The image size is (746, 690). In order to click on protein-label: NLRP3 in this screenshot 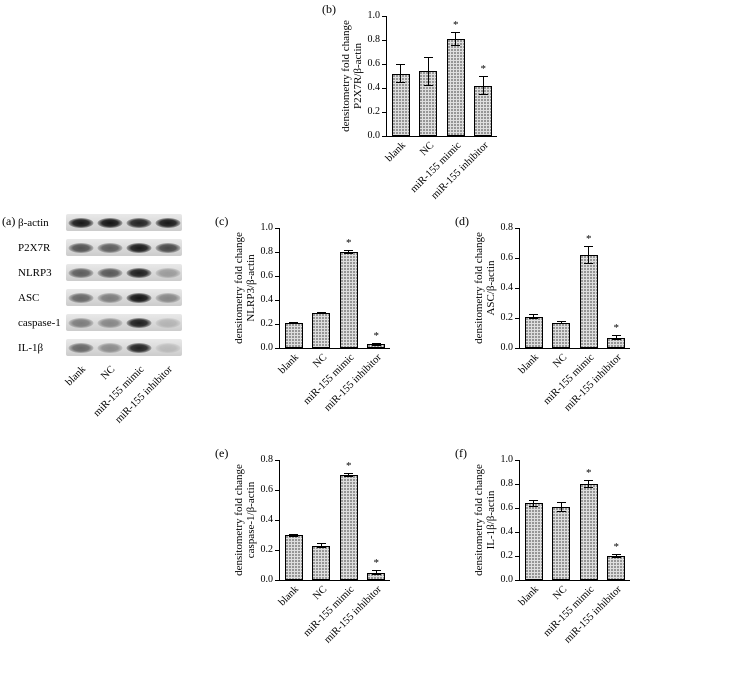, I will do `click(35, 272)`.